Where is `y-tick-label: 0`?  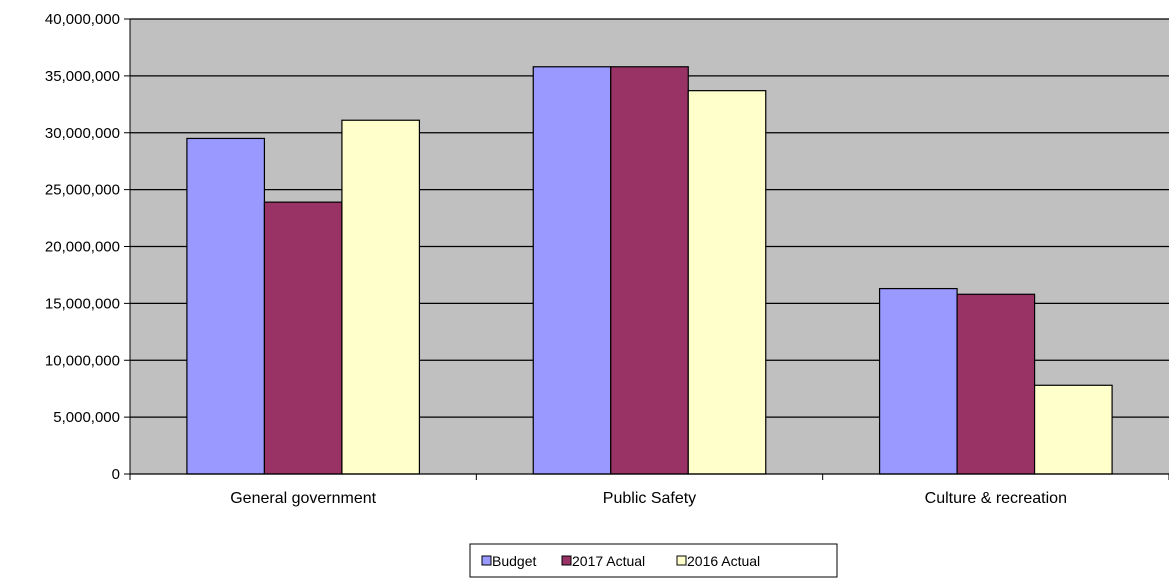
y-tick-label: 0 is located at coordinates (116, 474).